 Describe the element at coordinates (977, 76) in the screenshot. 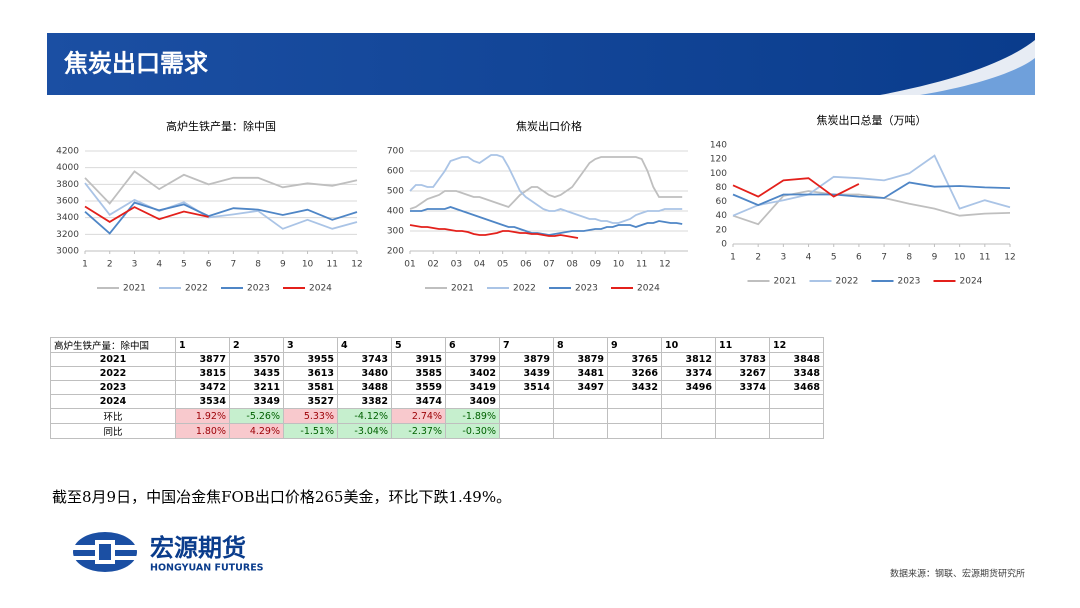

I see `banner-swoosh` at that location.